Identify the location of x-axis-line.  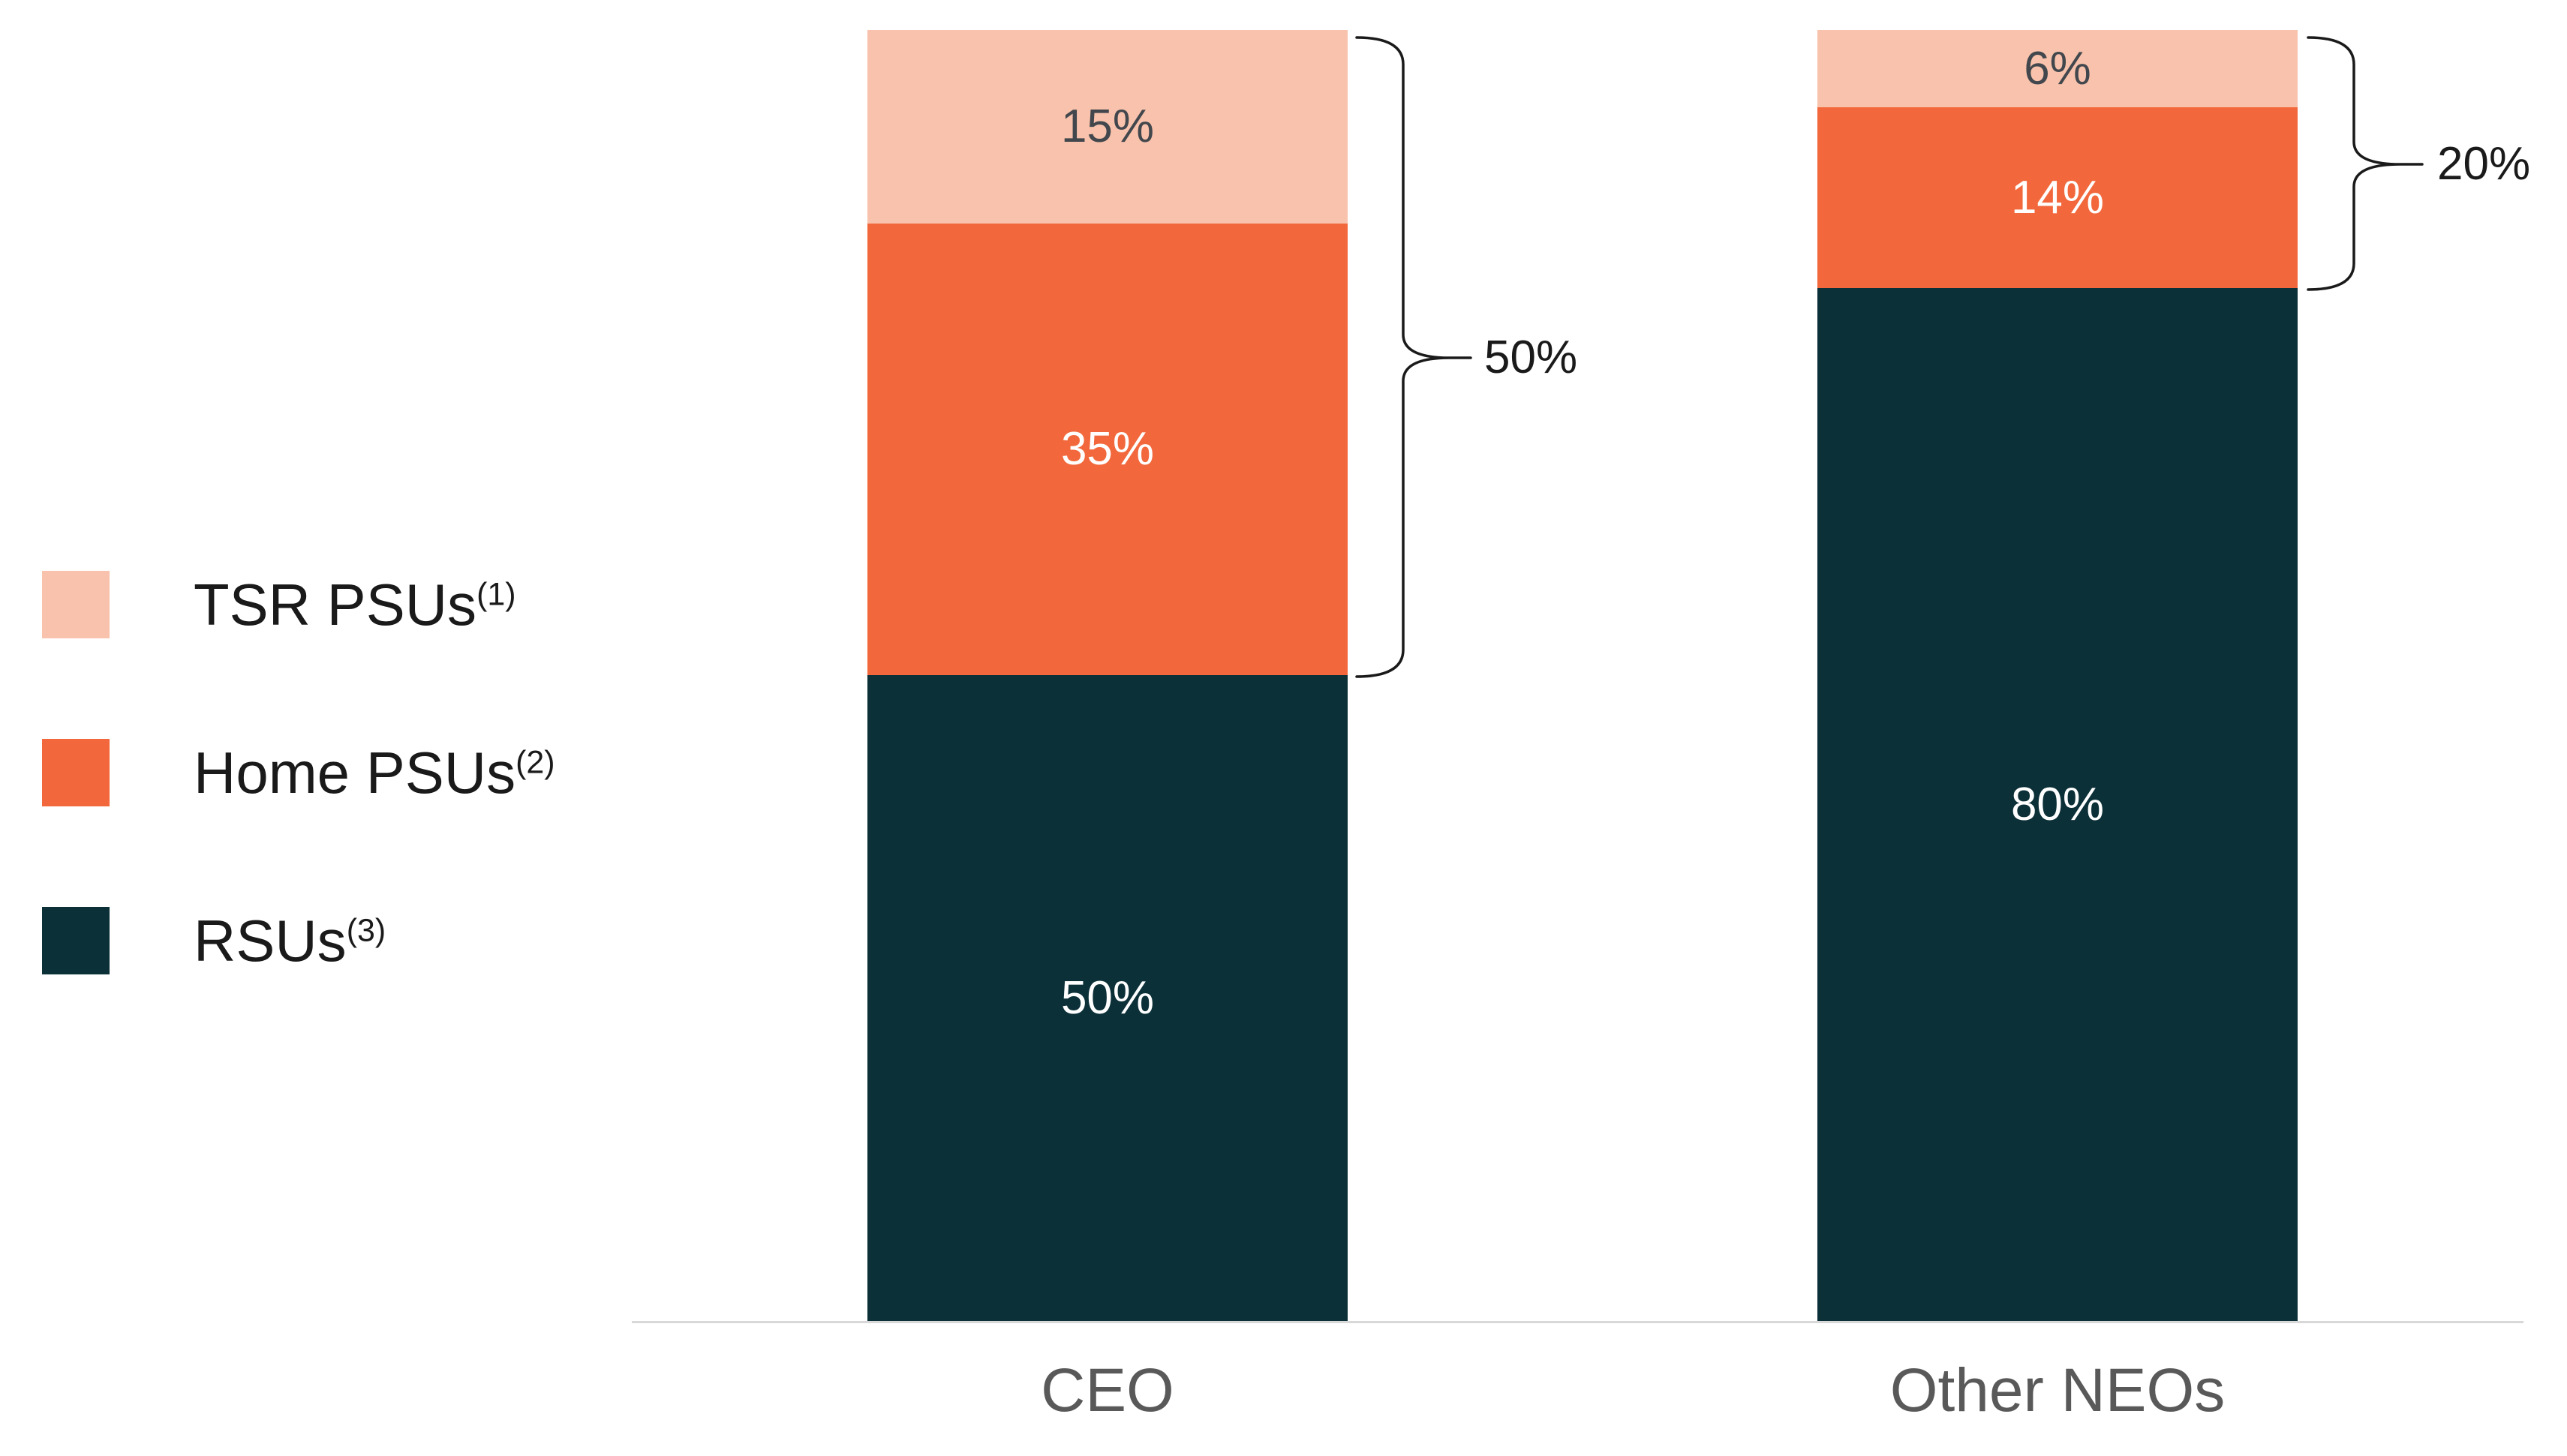
(1577, 1322).